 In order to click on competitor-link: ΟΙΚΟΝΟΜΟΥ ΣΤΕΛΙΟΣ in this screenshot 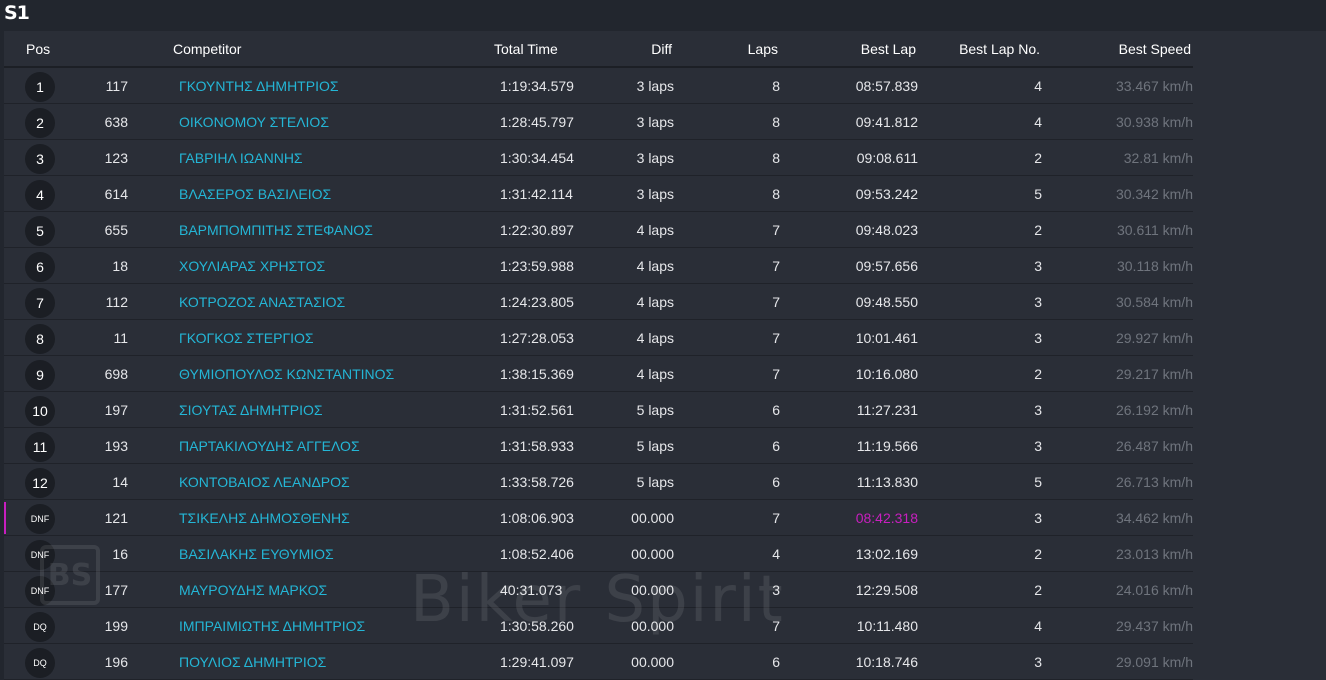, I will do `click(254, 121)`.